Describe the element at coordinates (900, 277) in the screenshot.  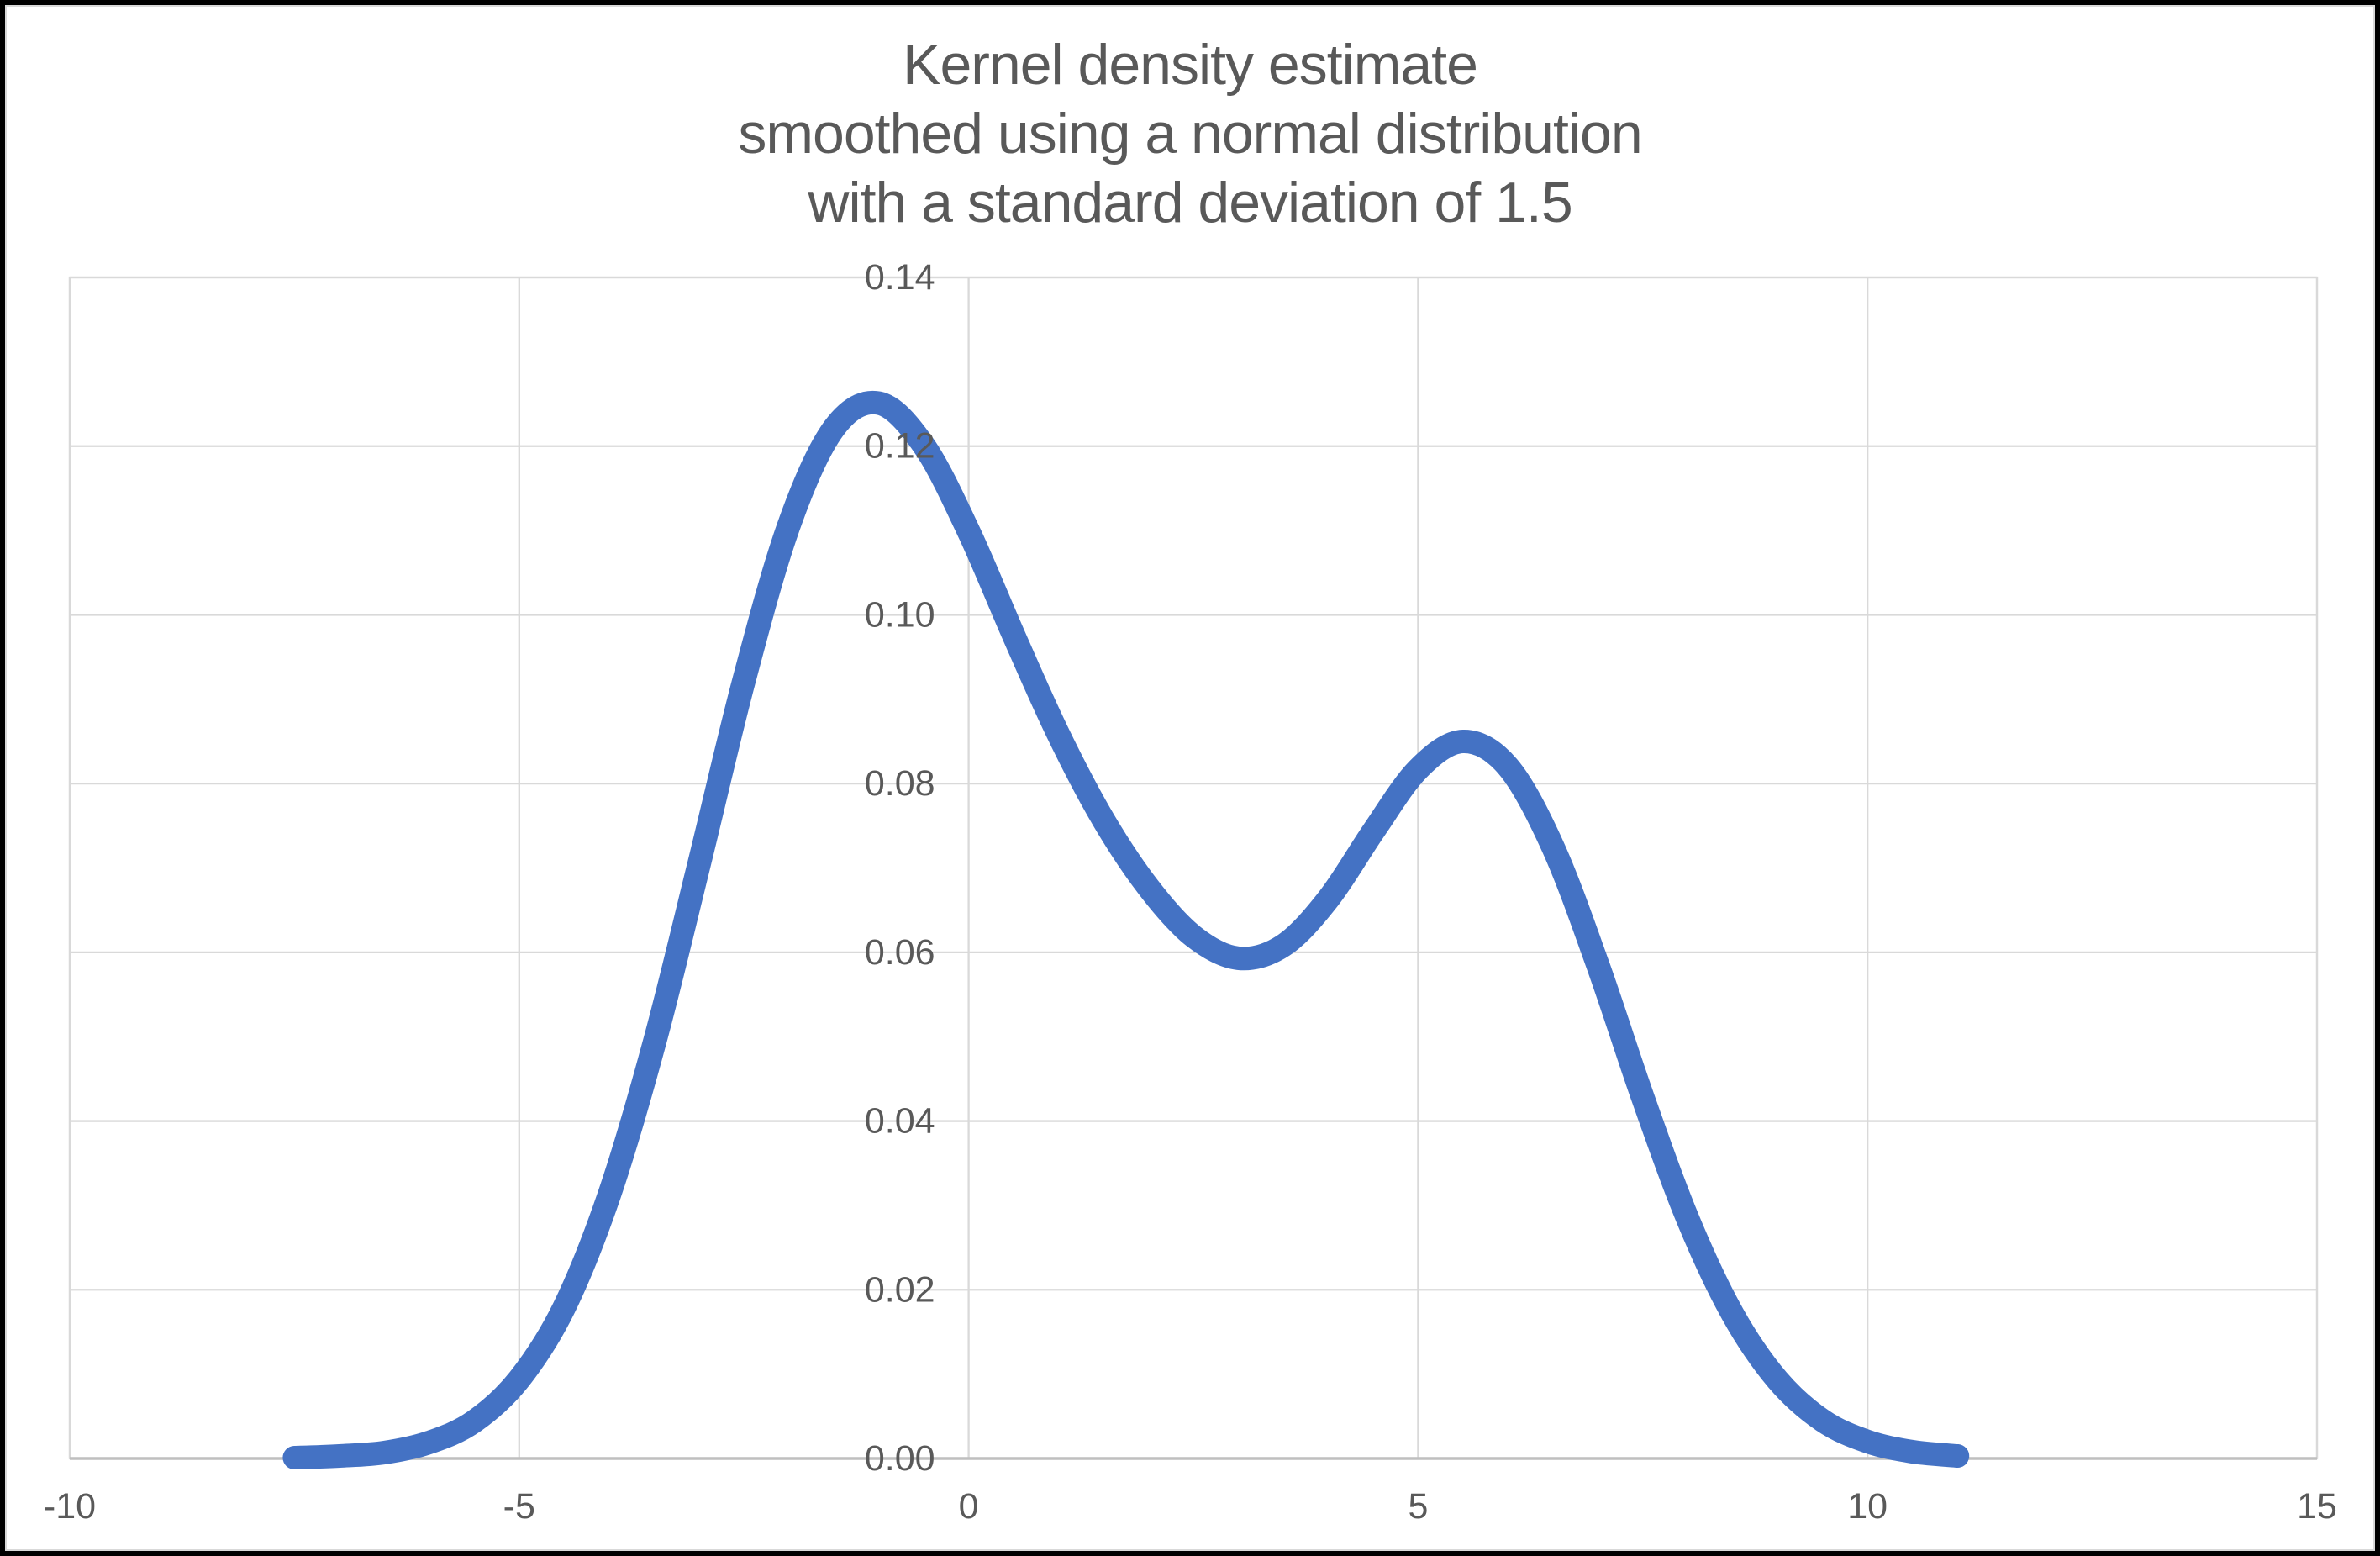
I see `y-axis-tick-label: 0.14` at that location.